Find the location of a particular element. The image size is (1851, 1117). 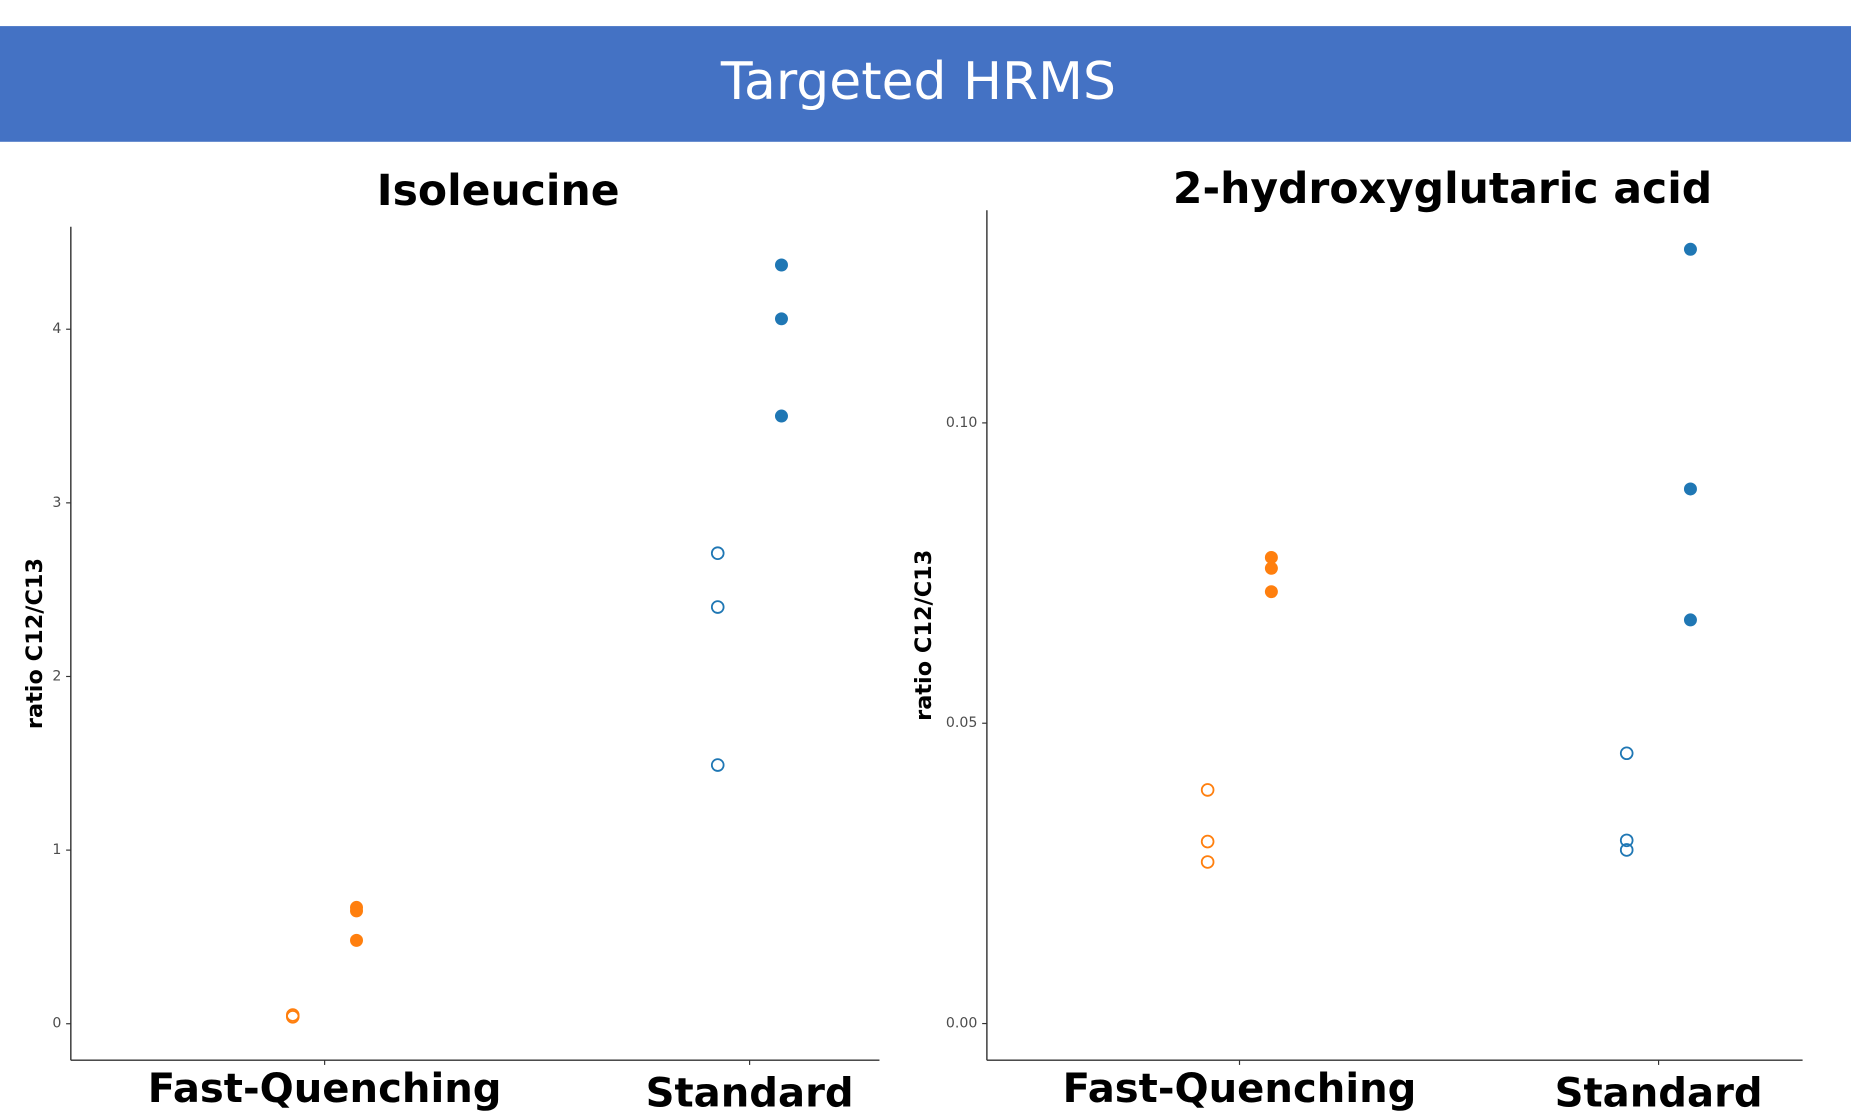

slide-title: Targeted HRMS is located at coordinates (918, 82).